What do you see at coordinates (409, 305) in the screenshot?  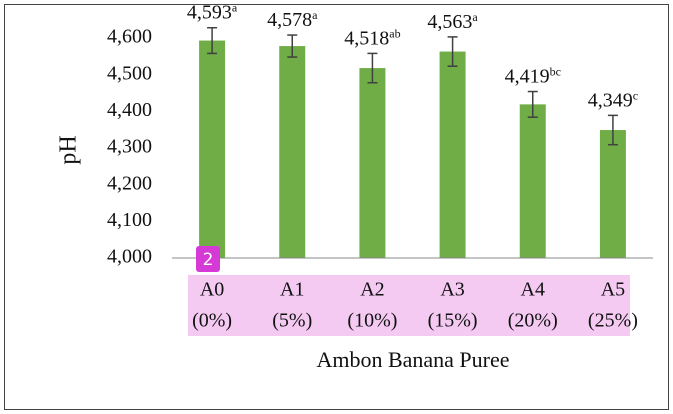 I see `highlight` at bounding box center [409, 305].